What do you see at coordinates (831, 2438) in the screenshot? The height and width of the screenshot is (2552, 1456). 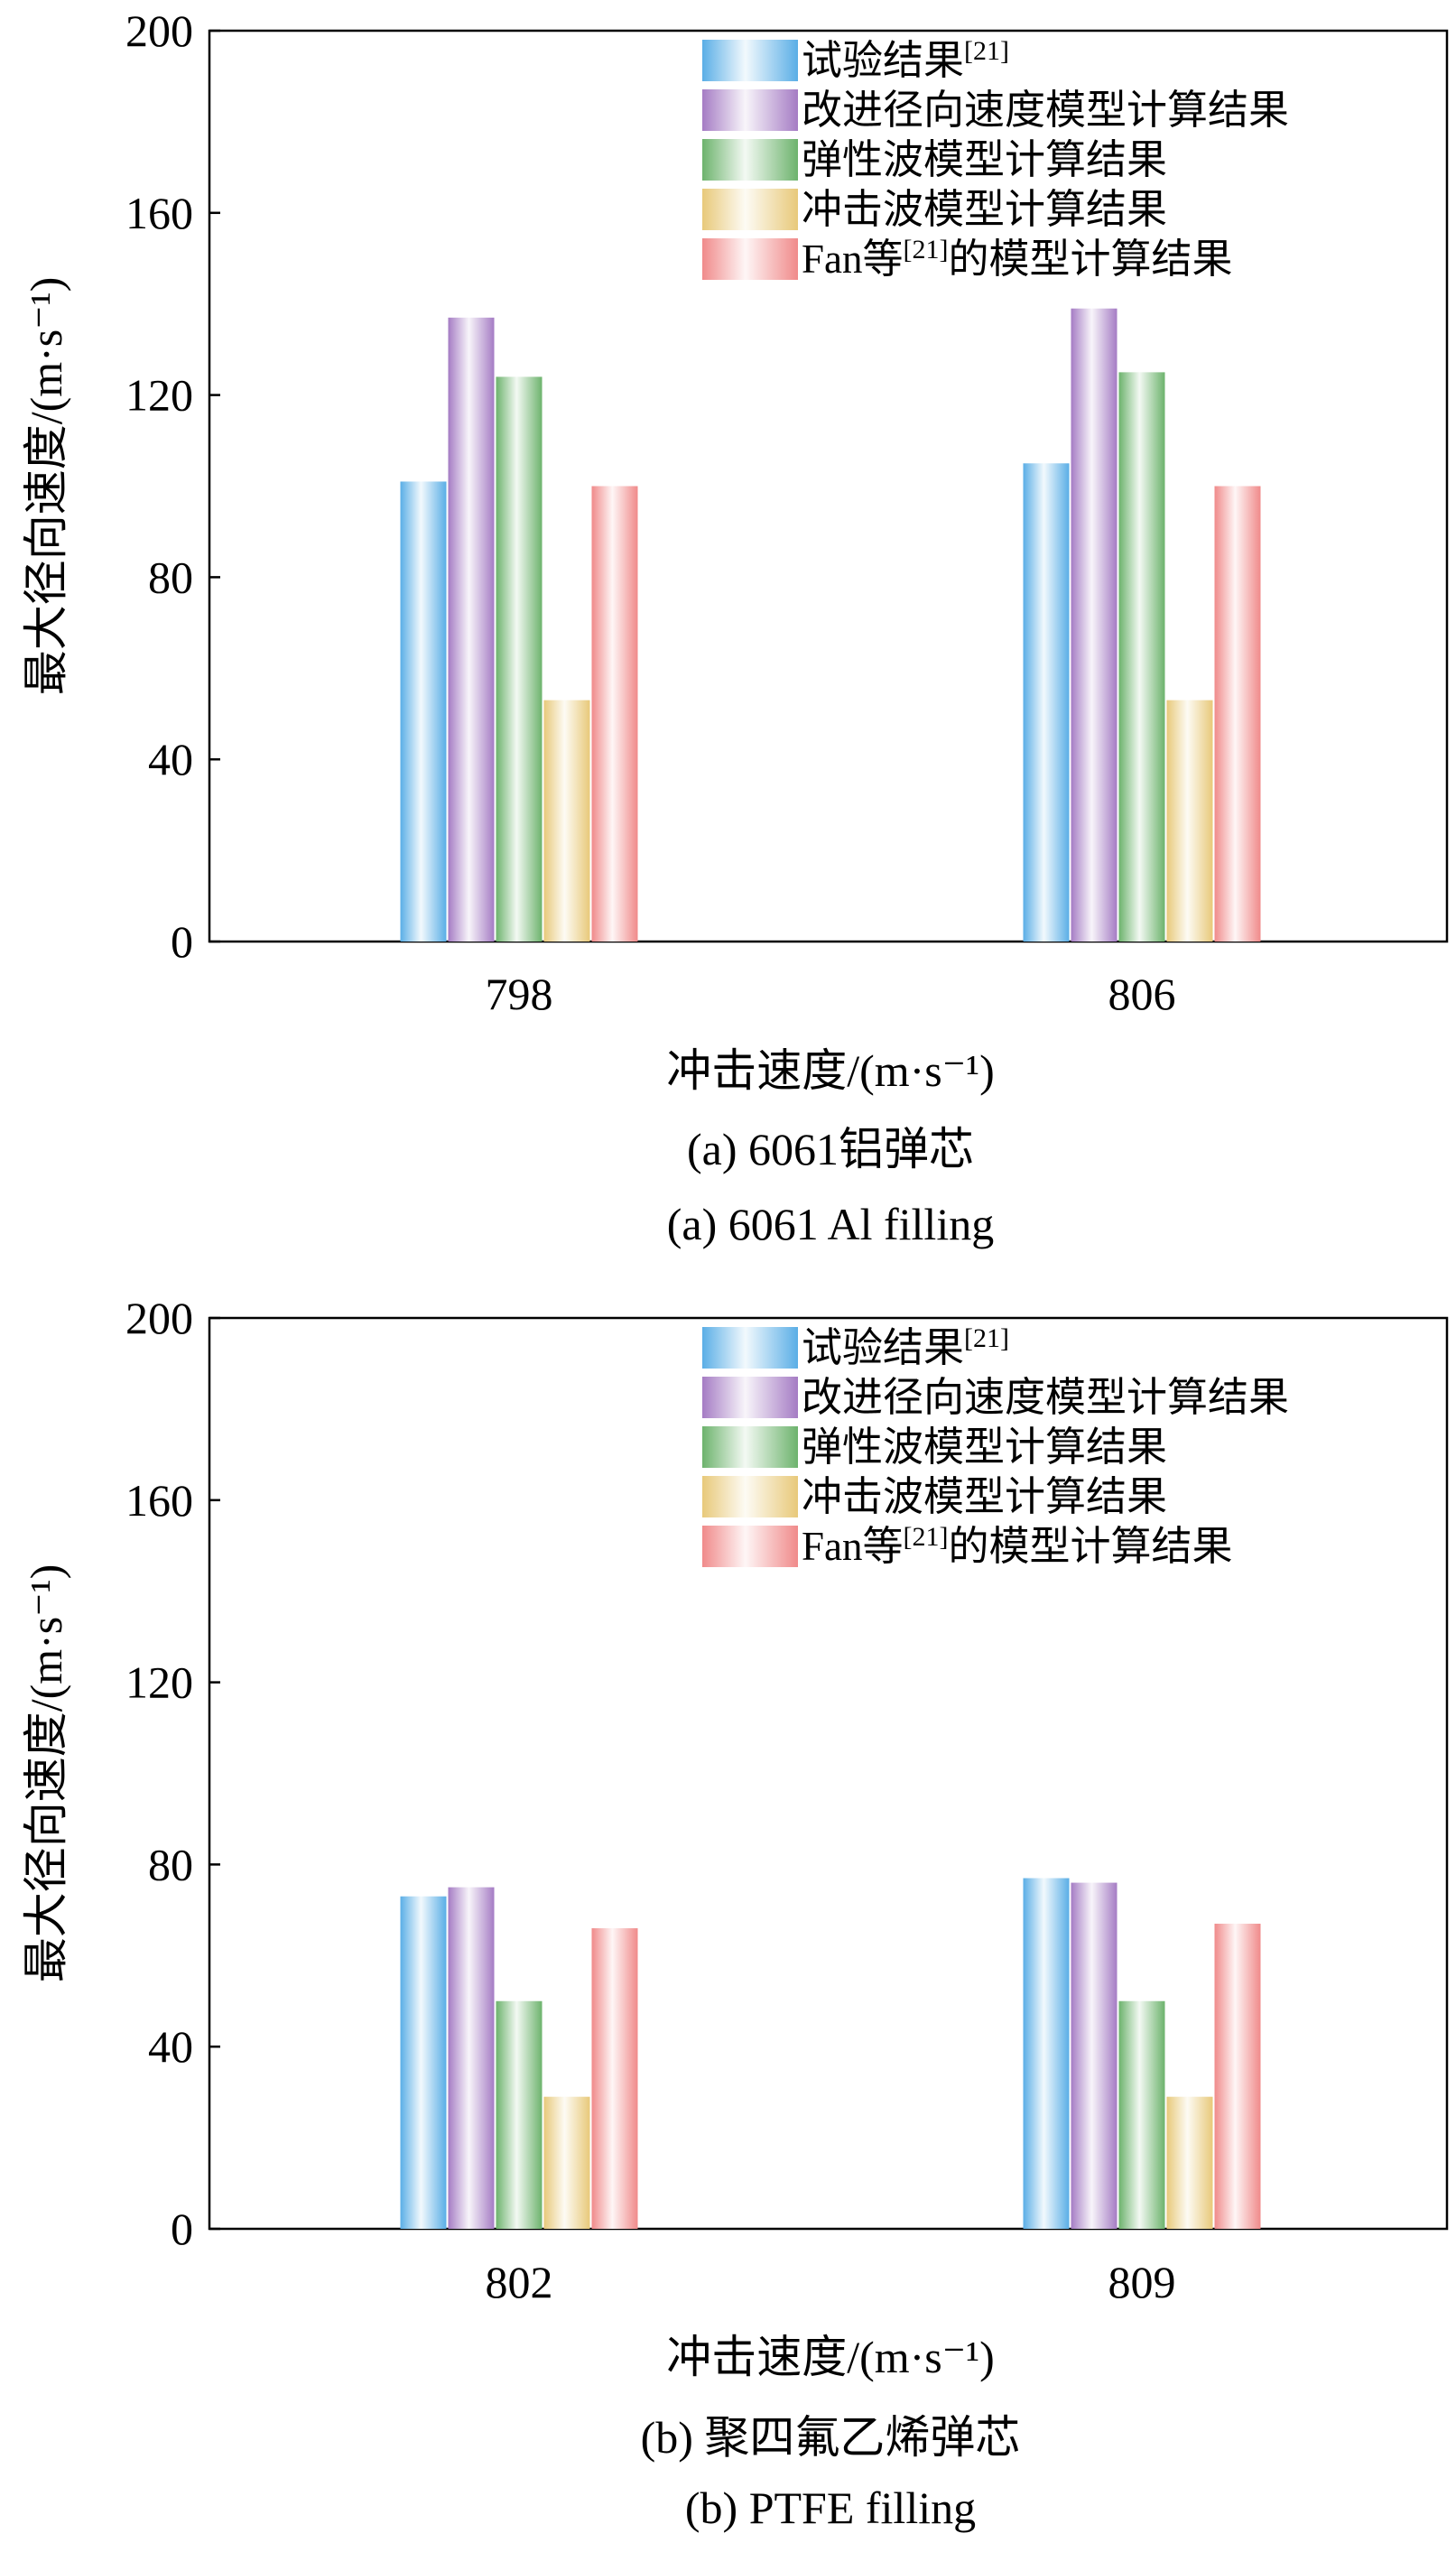 I see `caption-chinese: (b) 聚四氟乙烯弹芯` at bounding box center [831, 2438].